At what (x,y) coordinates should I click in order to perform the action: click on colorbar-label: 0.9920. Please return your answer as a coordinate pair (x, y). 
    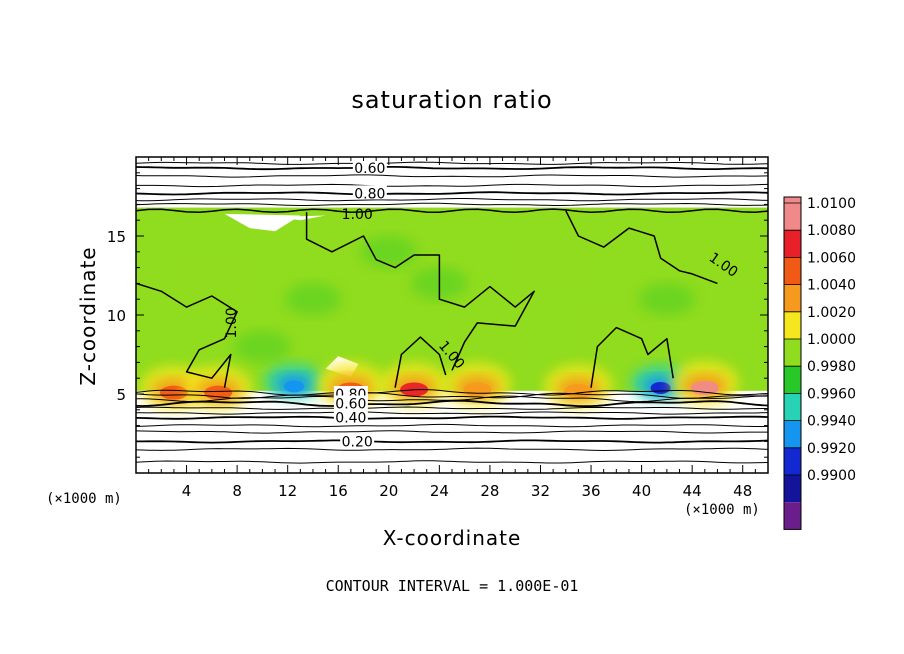
    Looking at the image, I should click on (831, 449).